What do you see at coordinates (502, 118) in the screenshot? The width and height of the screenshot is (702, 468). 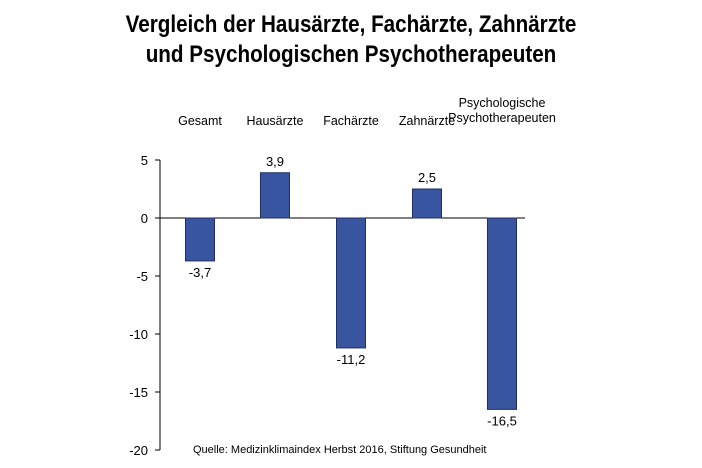 I see `category-label: Psychotherapeuten` at bounding box center [502, 118].